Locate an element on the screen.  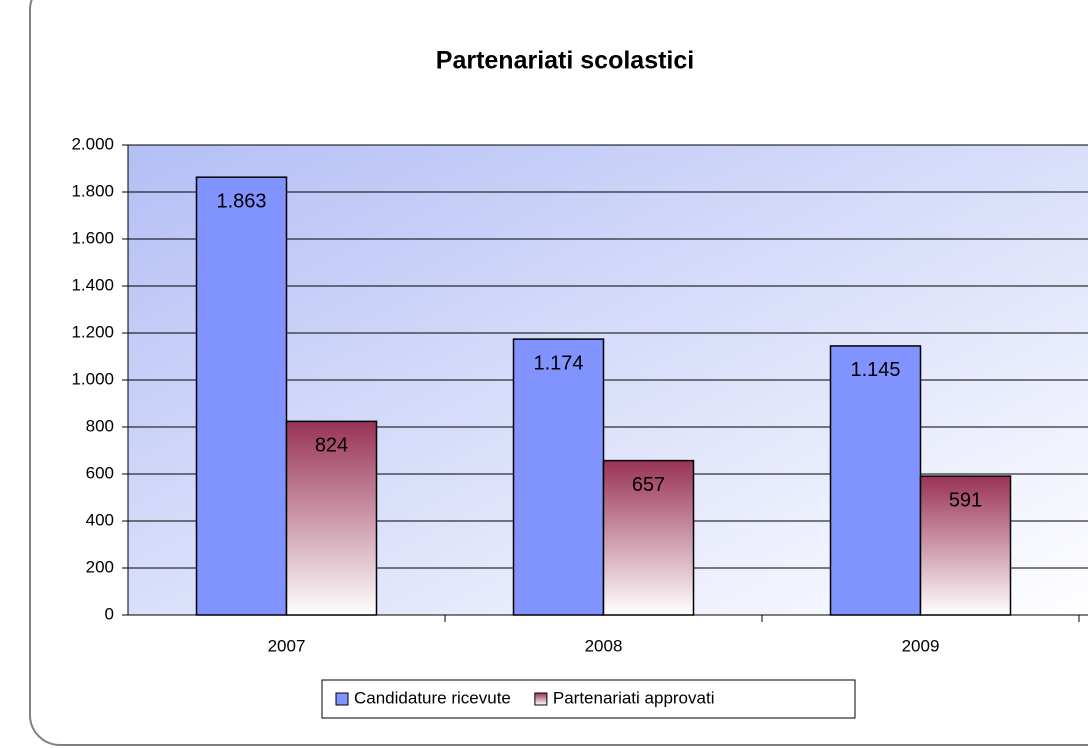
legend-box is located at coordinates (588, 699).